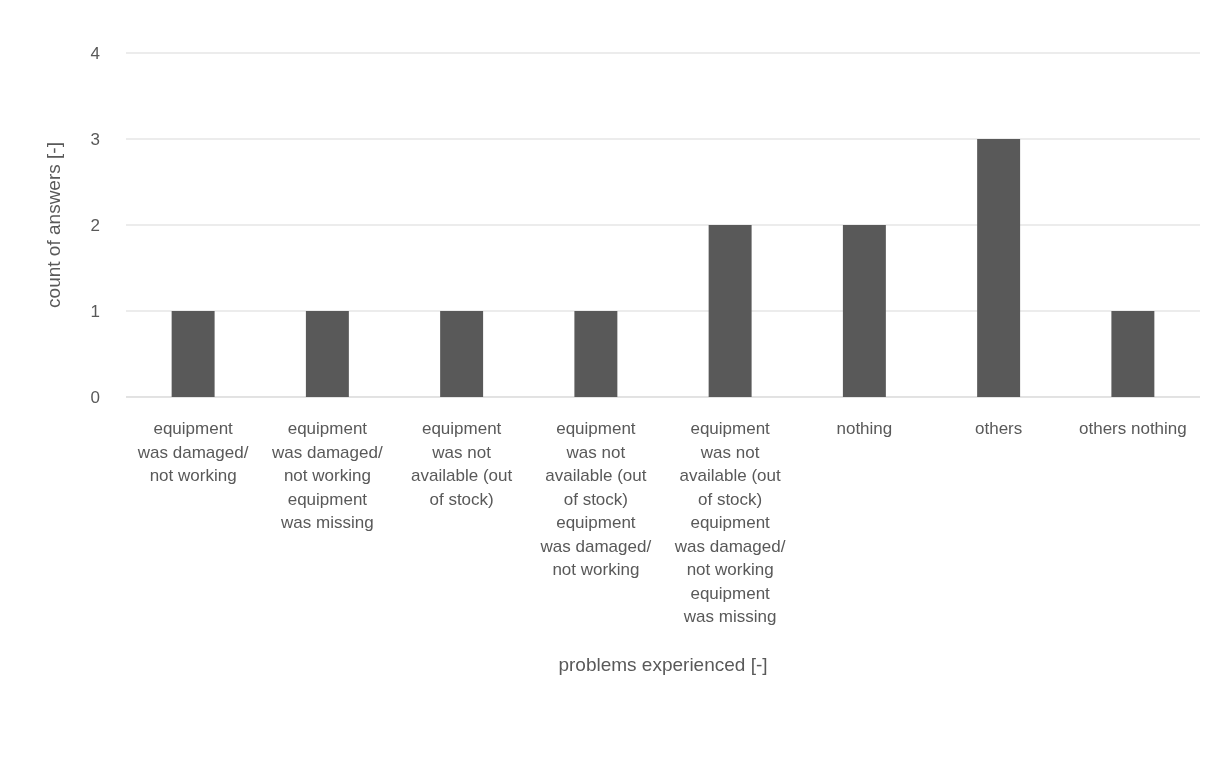 This screenshot has height=763, width=1209. Describe the element at coordinates (95, 139) in the screenshot. I see `y-tick-label: 3` at that location.